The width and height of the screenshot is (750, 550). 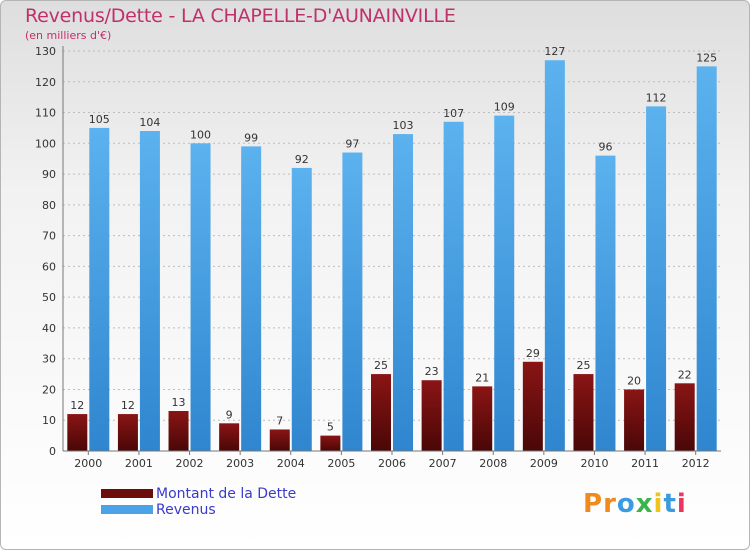 What do you see at coordinates (49, 359) in the screenshot?
I see `y-tick-label: 30` at bounding box center [49, 359].